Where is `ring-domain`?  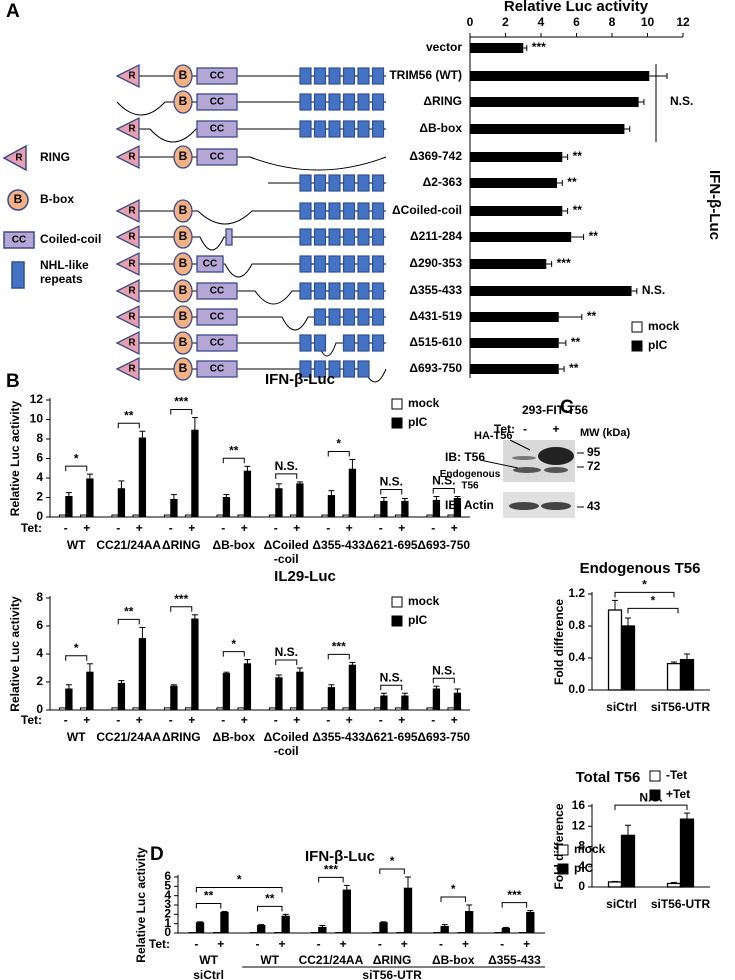 ring-domain is located at coordinates (127, 343).